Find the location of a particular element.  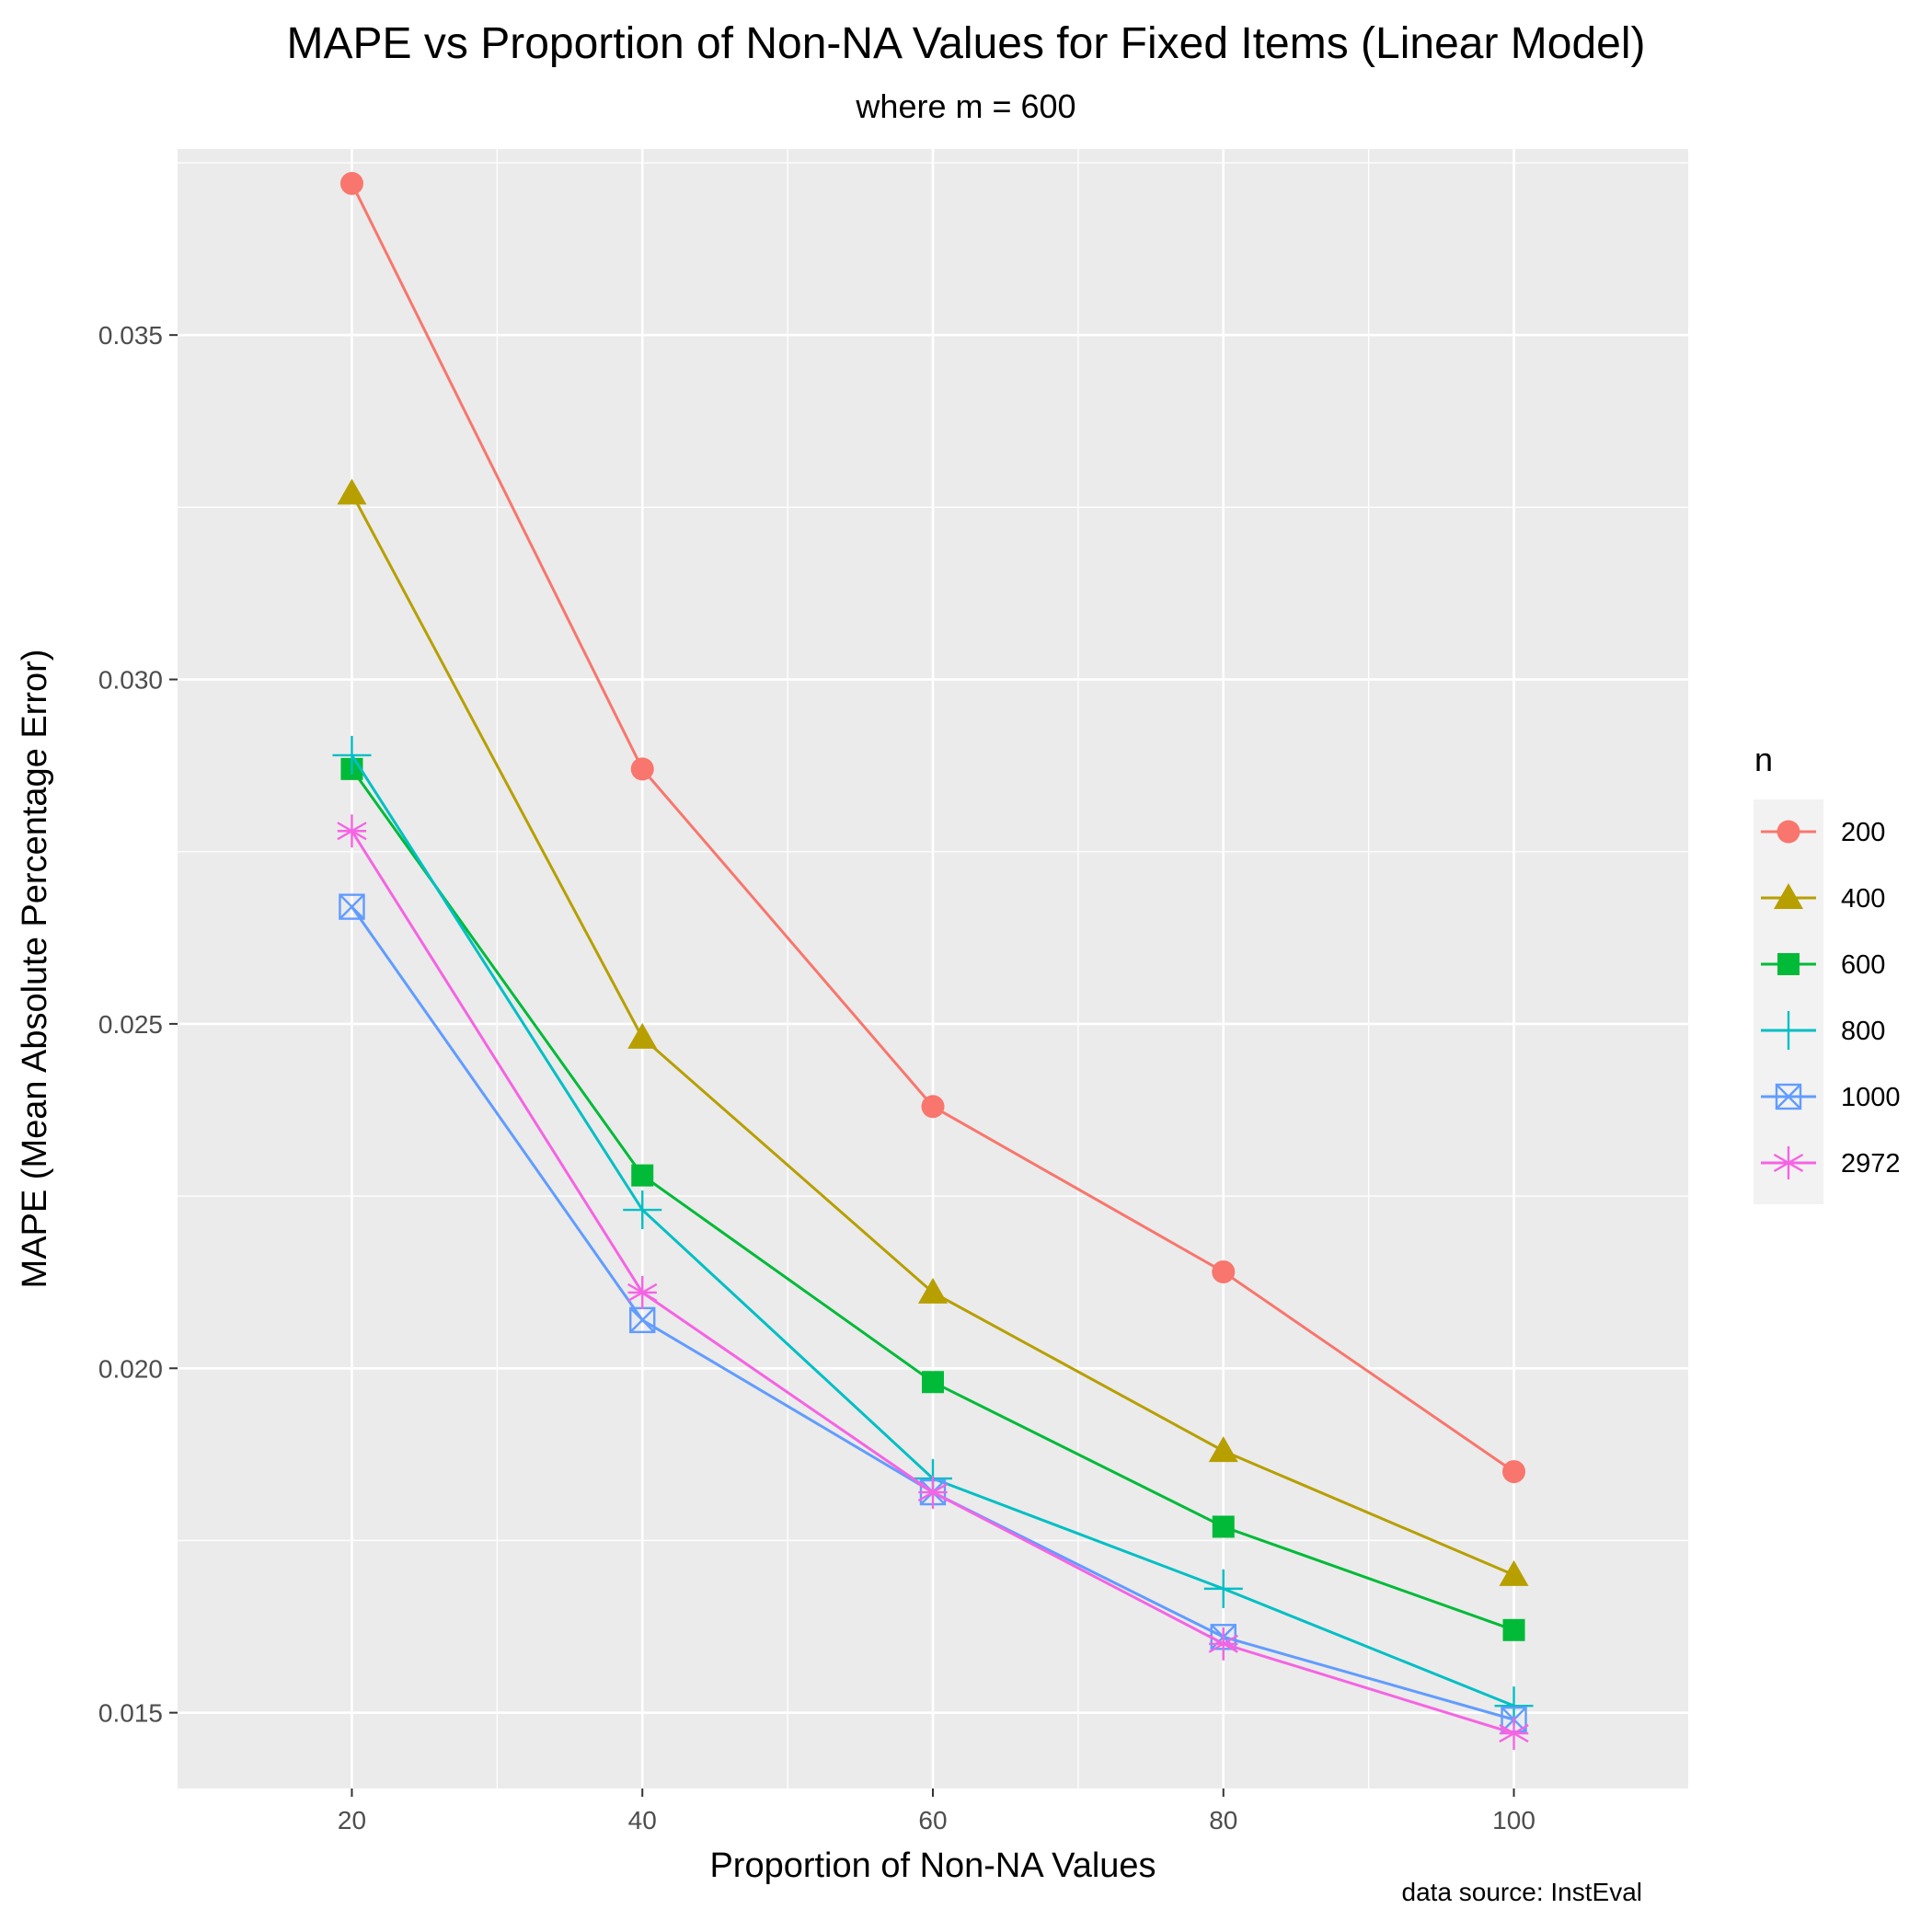

legend-key-panel is located at coordinates (1788, 1001).